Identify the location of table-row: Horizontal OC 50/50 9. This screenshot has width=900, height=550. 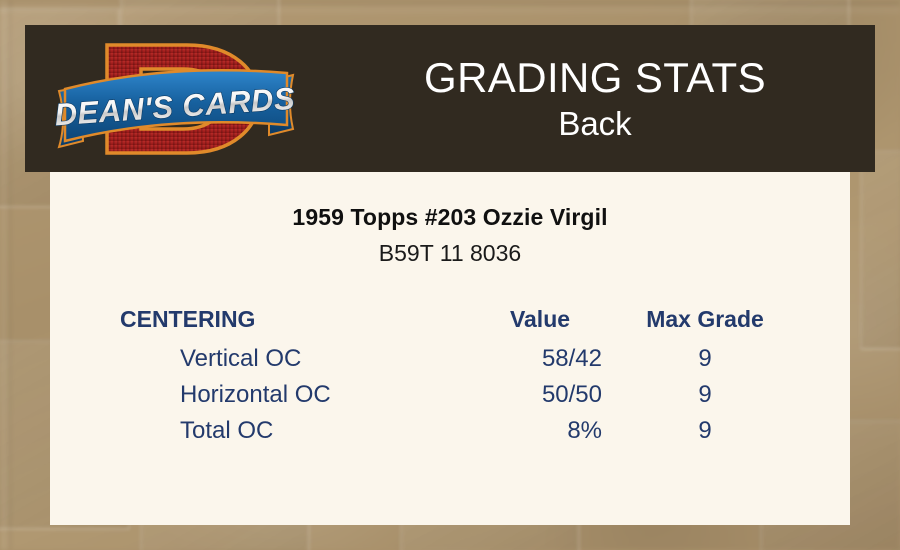
(450, 395).